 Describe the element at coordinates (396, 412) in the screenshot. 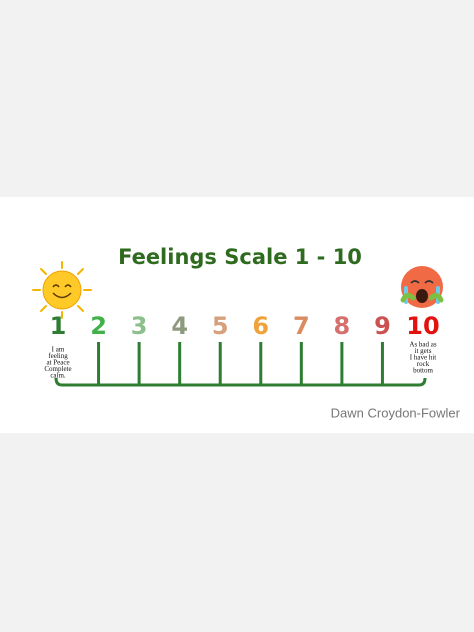

I see `credit: Dawn Croydon-Fowler` at that location.